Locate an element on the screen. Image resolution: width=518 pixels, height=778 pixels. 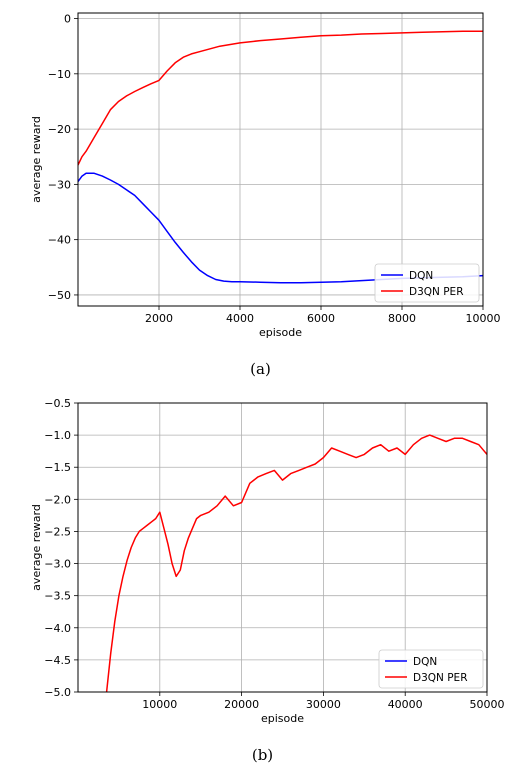
y-tick: −5.0 is located at coordinates (61, 692).